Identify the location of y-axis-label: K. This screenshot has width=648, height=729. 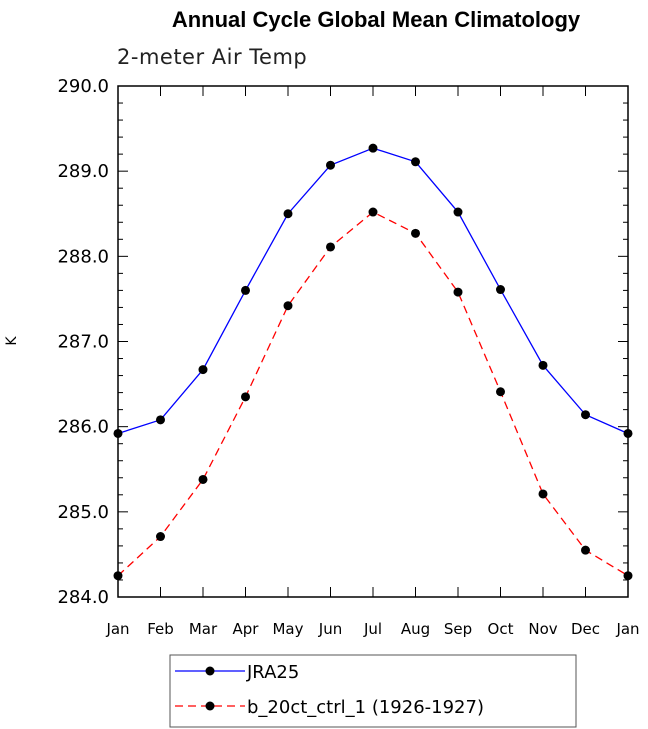
(12, 341).